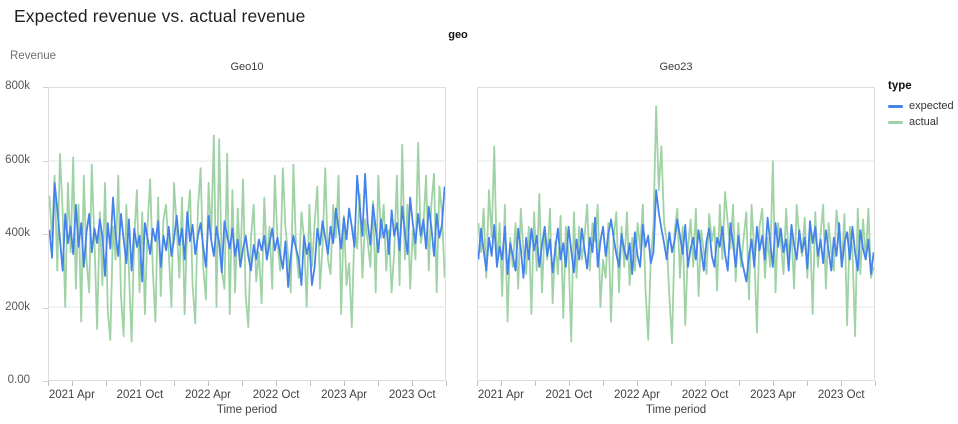  What do you see at coordinates (17, 233) in the screenshot?
I see `y-tick-label: 400k` at bounding box center [17, 233].